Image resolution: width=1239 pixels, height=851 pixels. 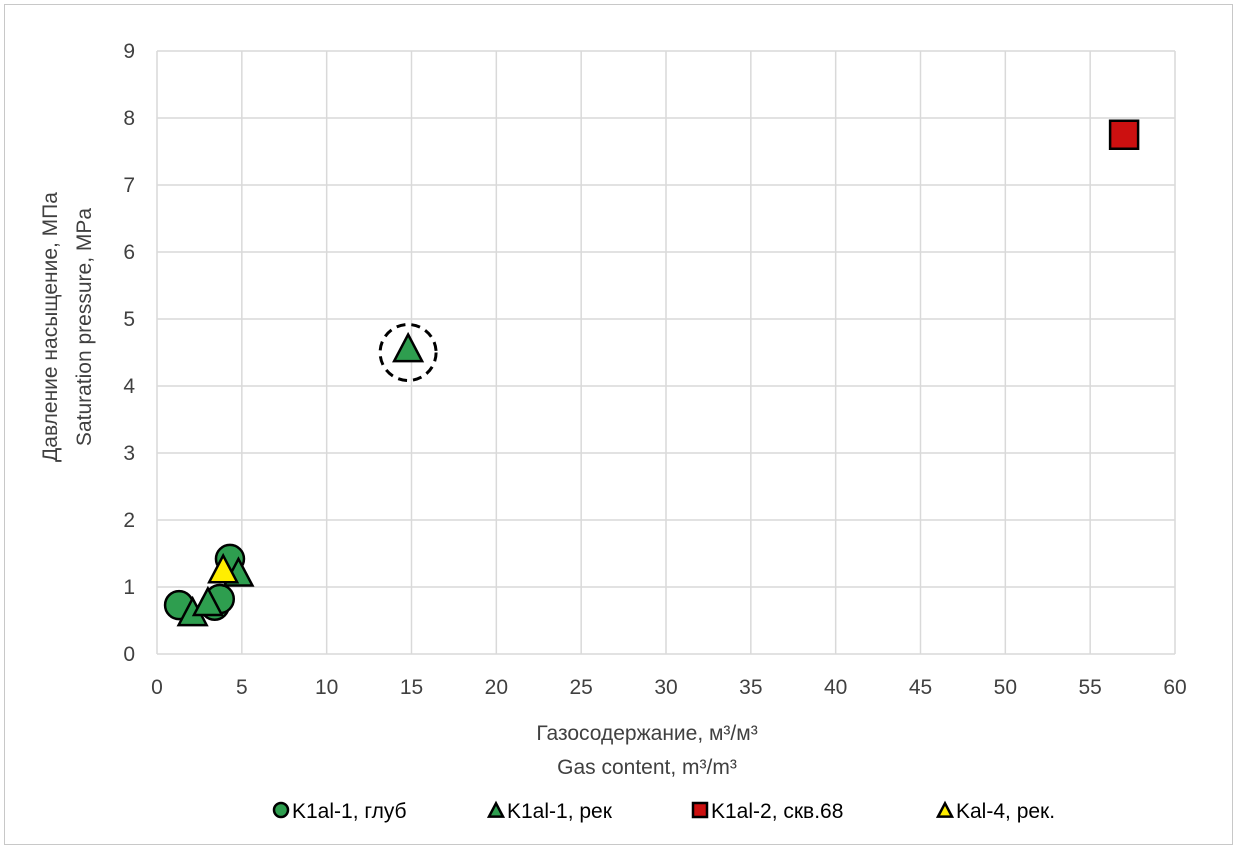 What do you see at coordinates (750, 687) in the screenshot?
I see `x-tick-label: 35` at bounding box center [750, 687].